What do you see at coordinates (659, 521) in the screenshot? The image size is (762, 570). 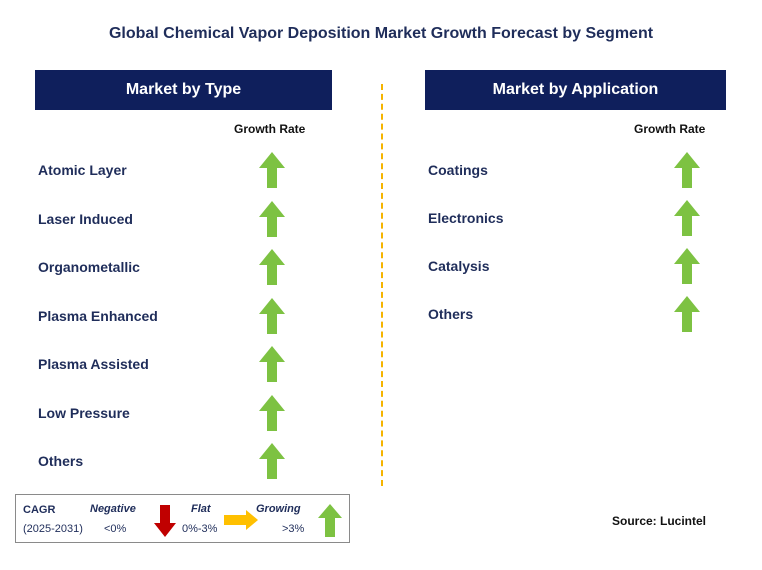 I see `source-note: Source: Lucintel` at bounding box center [659, 521].